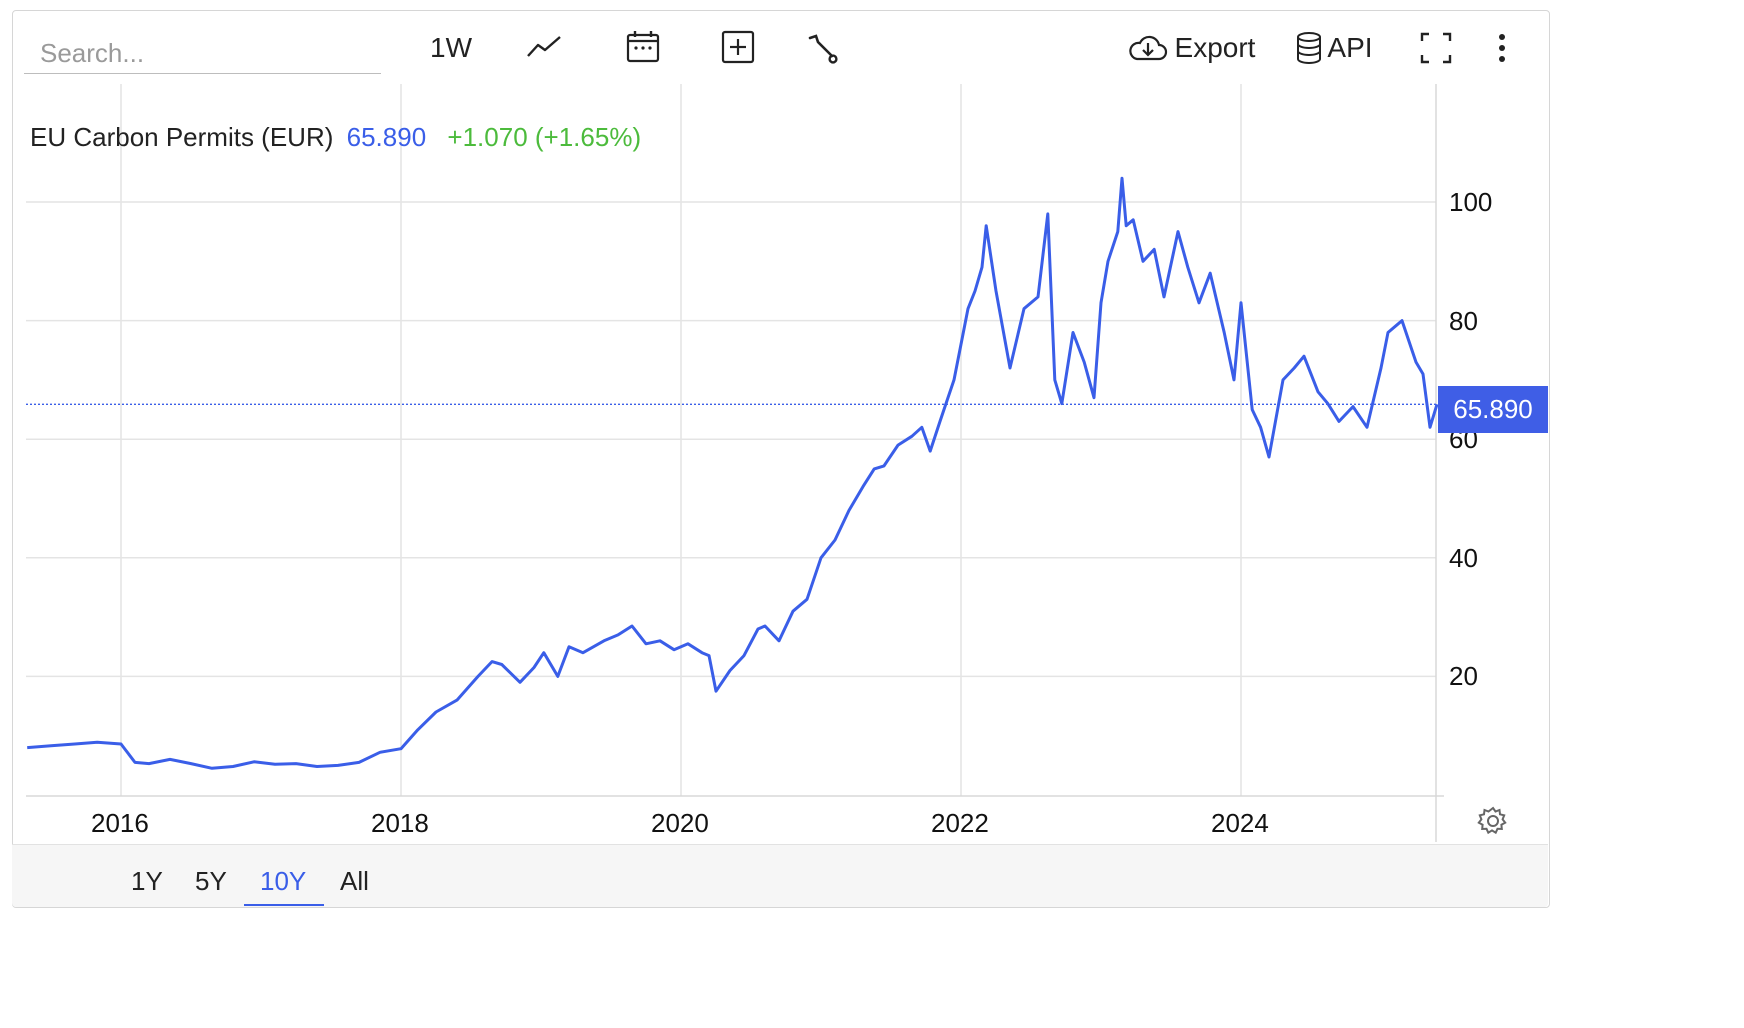  I want to click on x-tick-label: 2022, so click(960, 823).